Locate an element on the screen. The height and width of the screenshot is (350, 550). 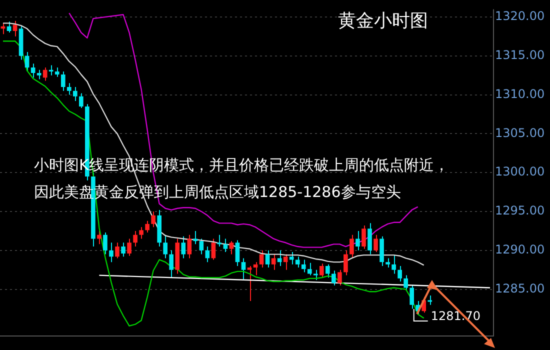
y-tick-label: 1295.00 is located at coordinates (520, 211).